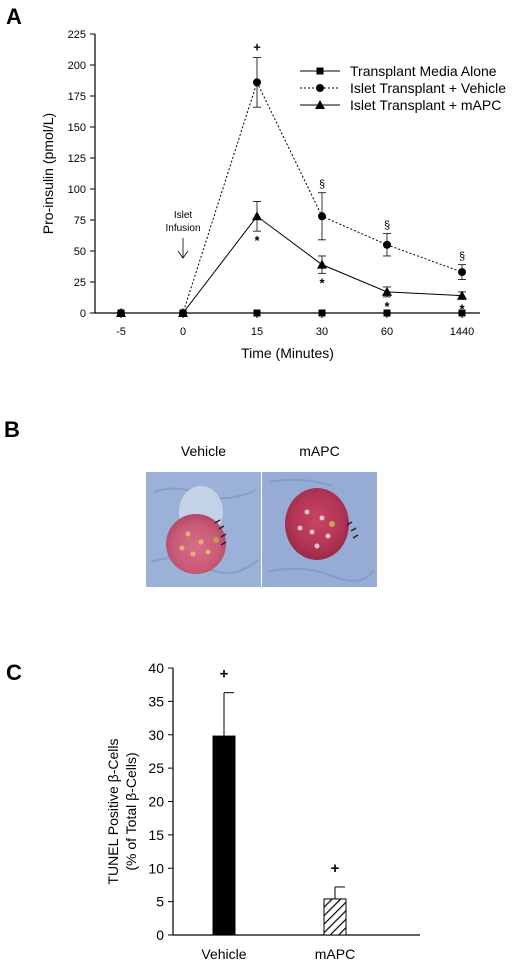  Describe the element at coordinates (77, 66) in the screenshot. I see `y-tick-label: 200` at that location.